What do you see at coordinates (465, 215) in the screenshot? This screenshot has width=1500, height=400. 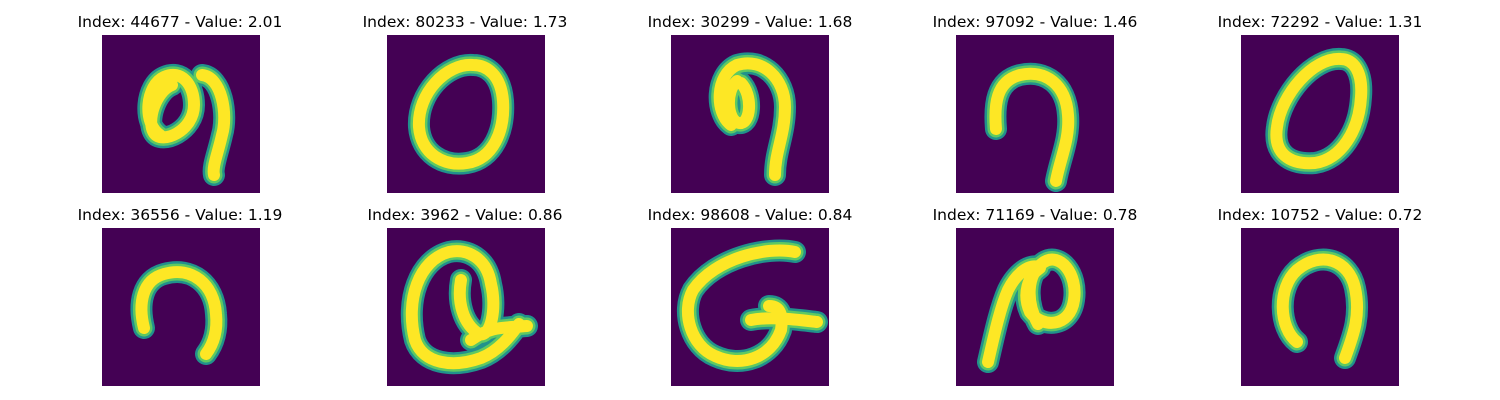 I see `panel-title: Index: 3962 - Value: 0.86` at bounding box center [465, 215].